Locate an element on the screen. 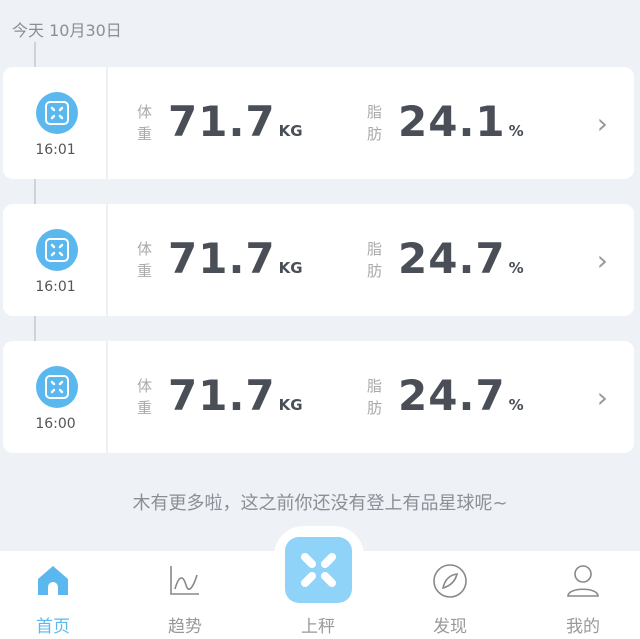  nav-item-me is located at coordinates (583, 583).